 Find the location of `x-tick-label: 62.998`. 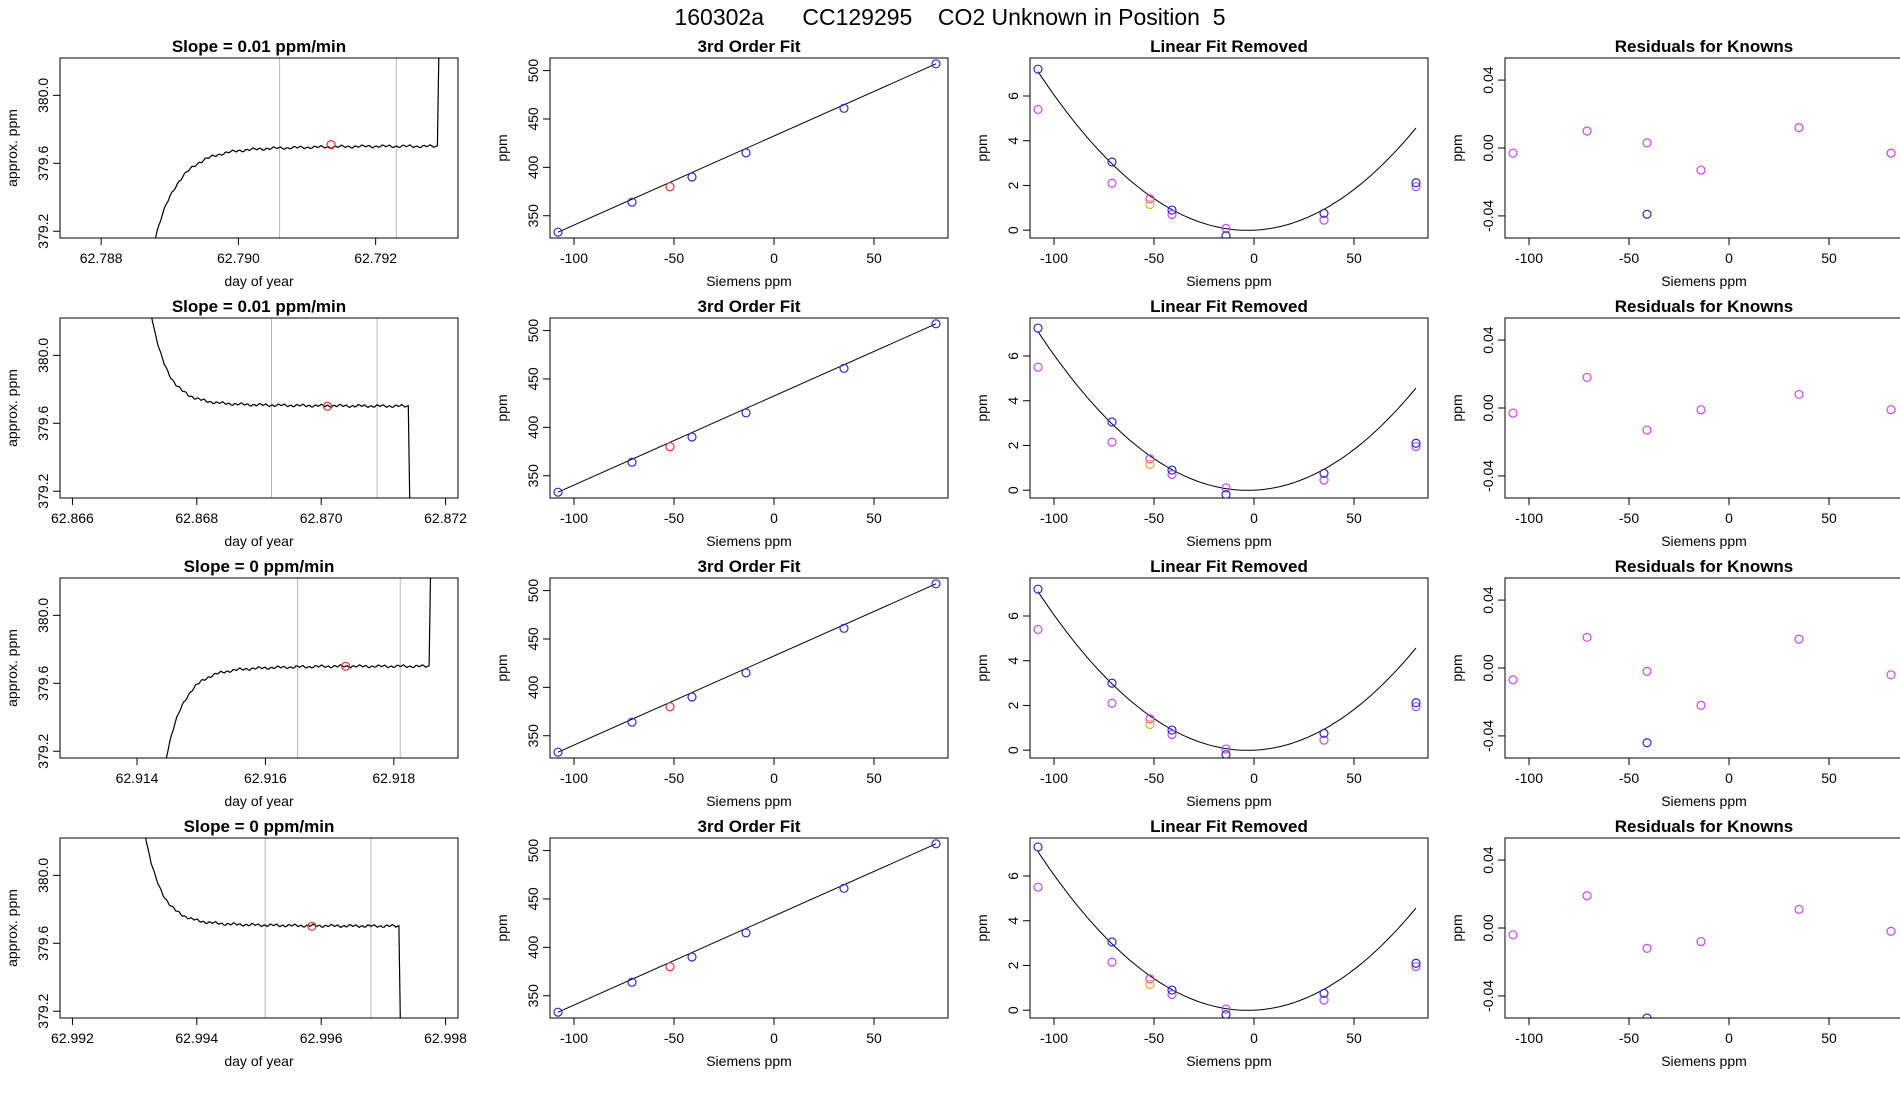

x-tick-label: 62.998 is located at coordinates (445, 1038).